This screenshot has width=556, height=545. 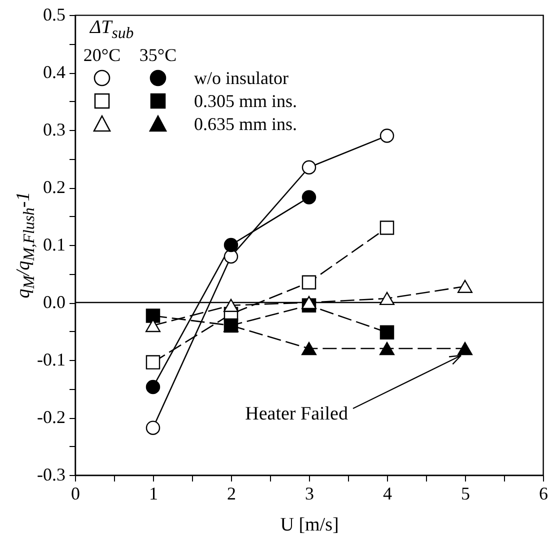 I want to click on legend-title: ΔT$_{sub}$, so click(x=112, y=29).